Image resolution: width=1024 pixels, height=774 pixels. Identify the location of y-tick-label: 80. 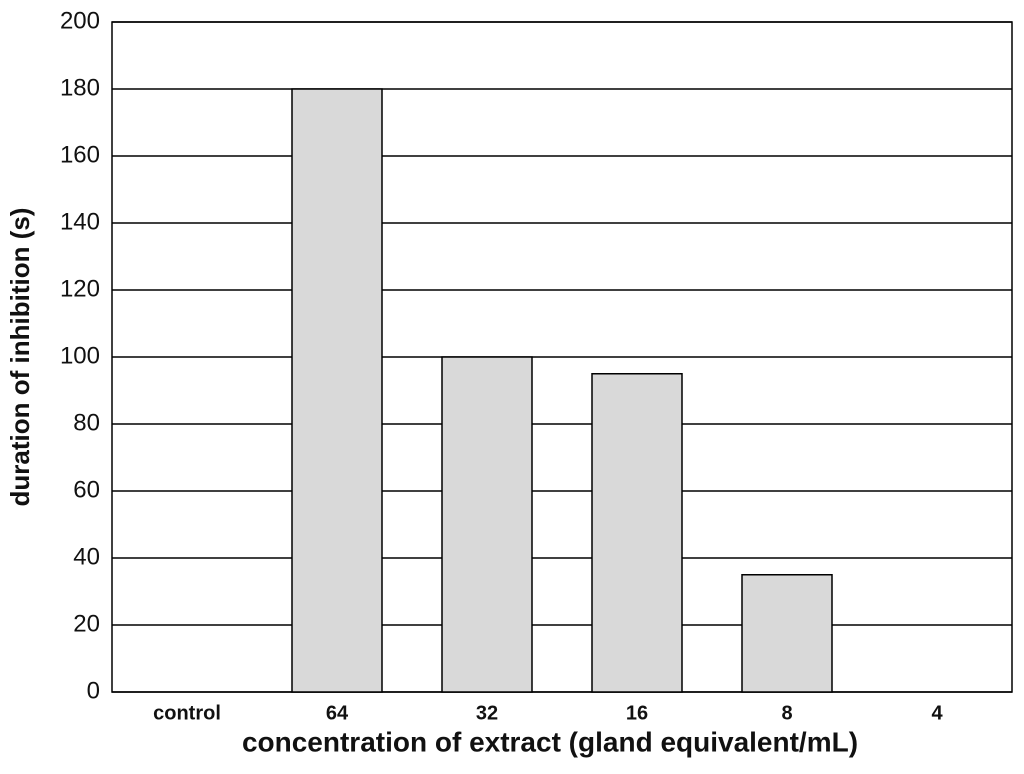
(86, 422).